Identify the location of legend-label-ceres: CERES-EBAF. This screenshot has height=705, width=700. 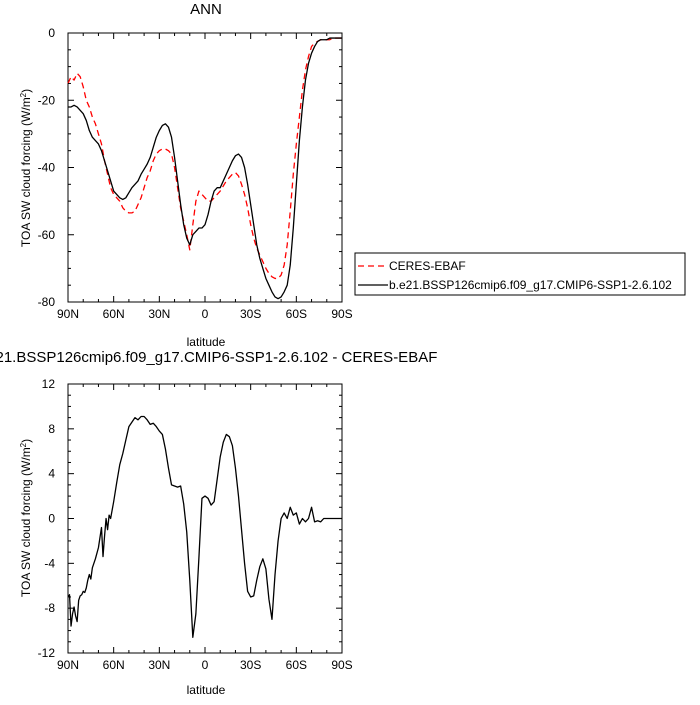
(427, 266).